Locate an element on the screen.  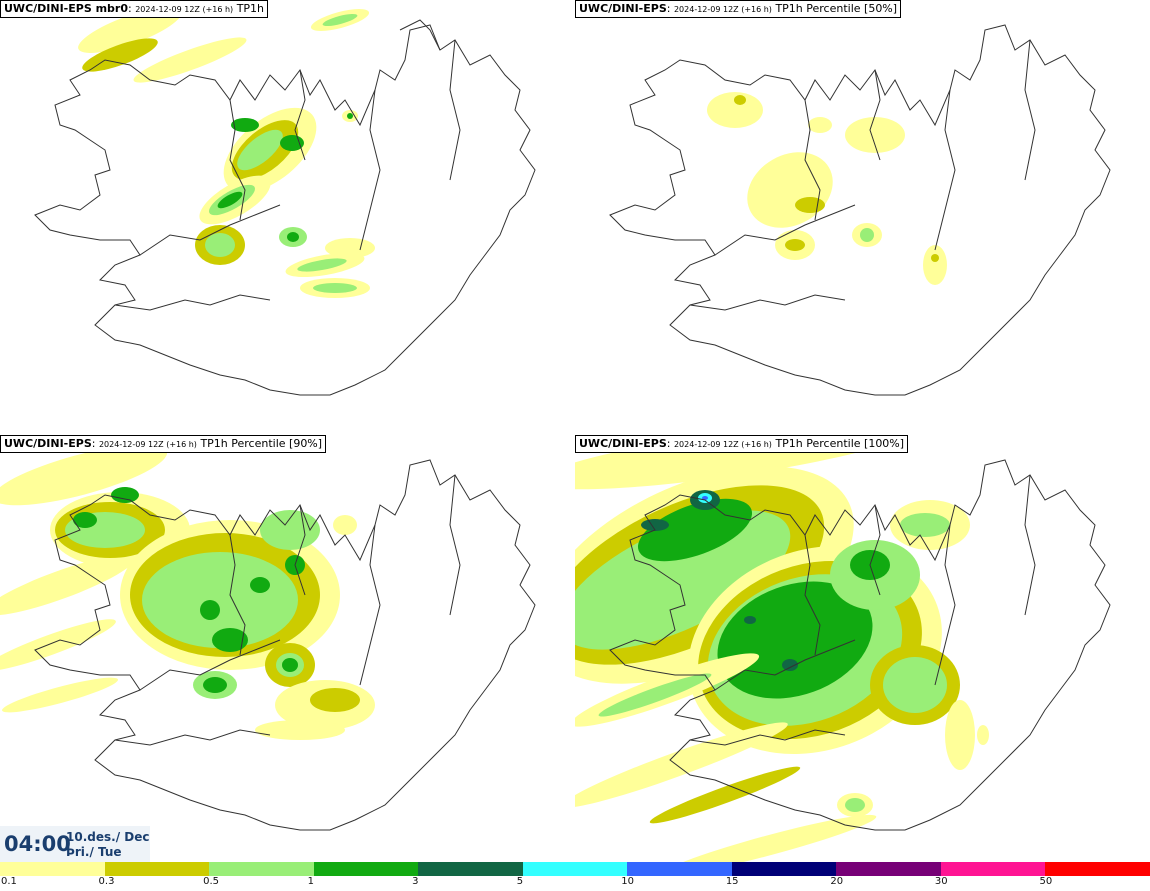
legend-tick-label: 3 is located at coordinates (415, 881).